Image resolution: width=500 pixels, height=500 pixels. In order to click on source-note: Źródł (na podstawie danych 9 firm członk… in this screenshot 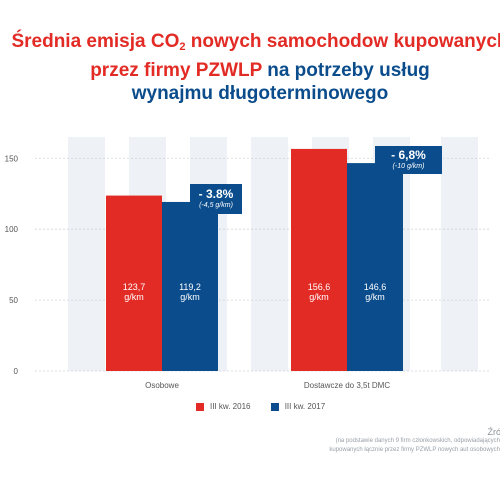, I will do `click(374, 441)`.